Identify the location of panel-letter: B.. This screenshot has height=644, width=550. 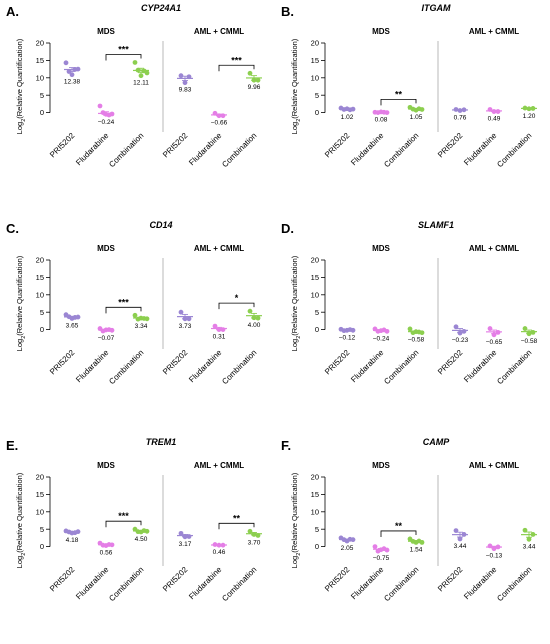
(287, 11).